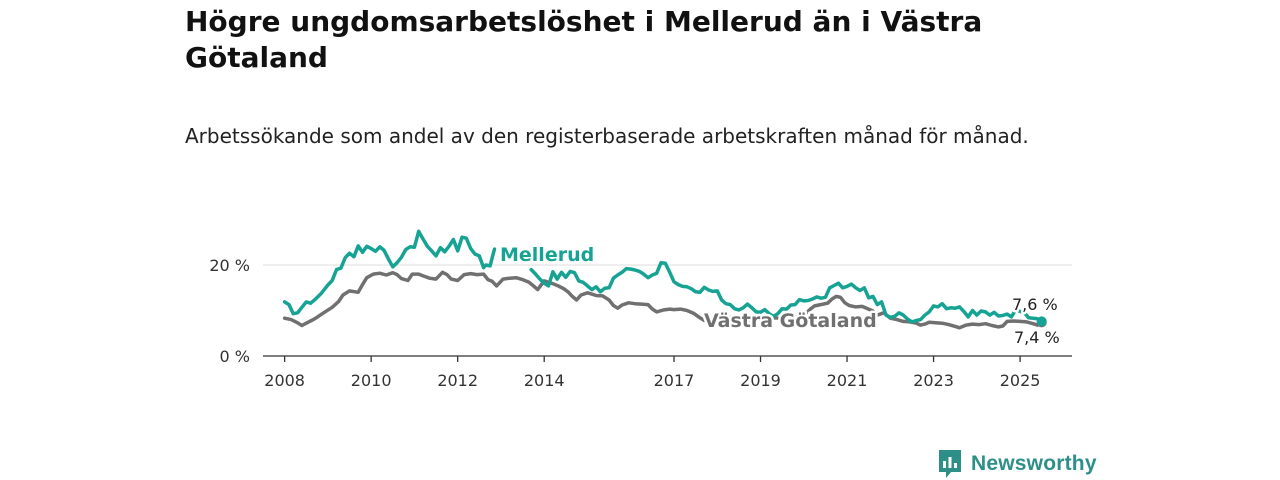  Describe the element at coordinates (1041, 321) in the screenshot. I see `end-point-mellerud` at that location.